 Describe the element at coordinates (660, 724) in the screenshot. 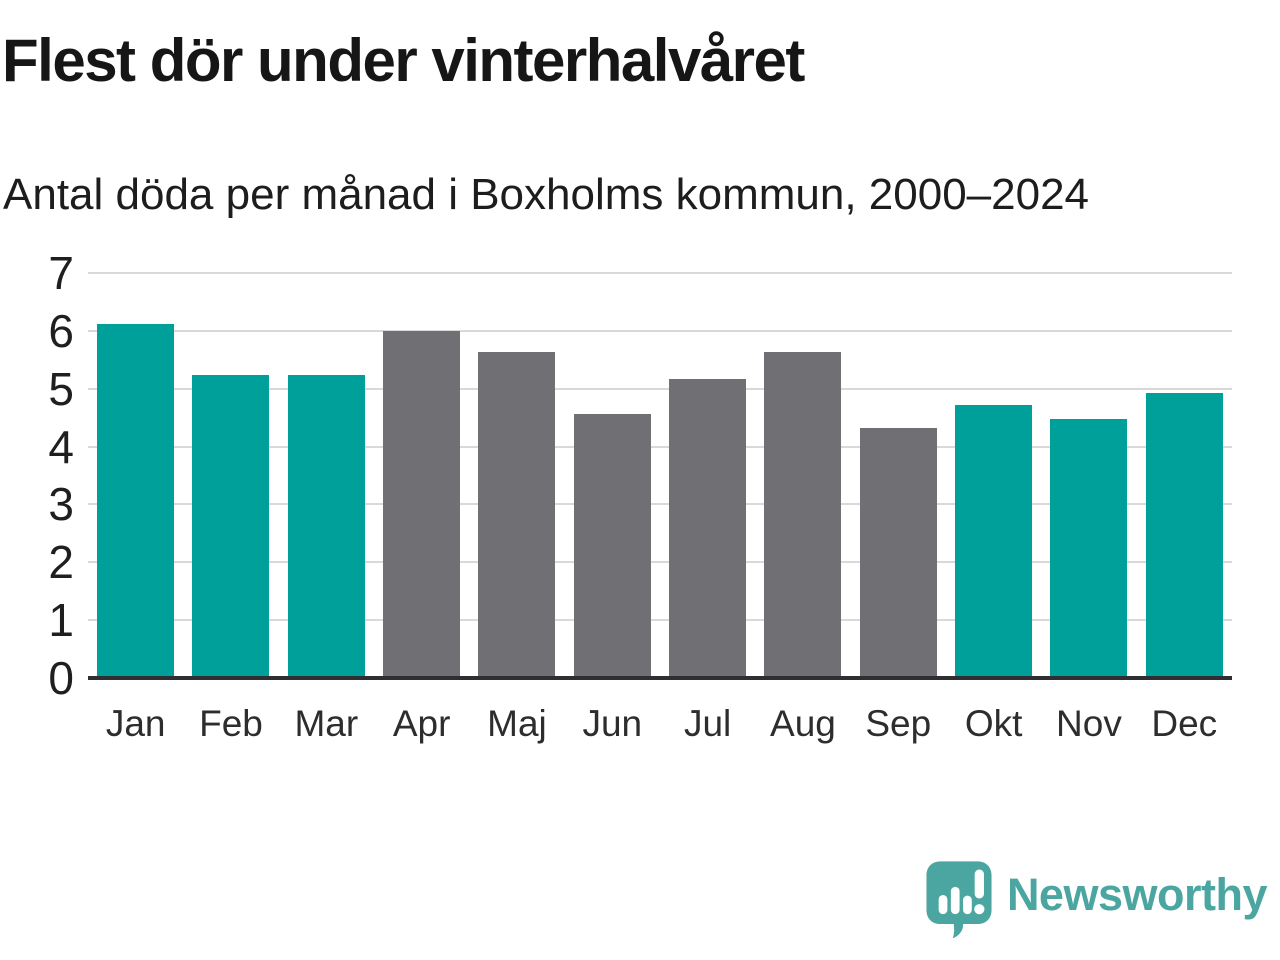

I see `x-axis-labels: Jan Feb Mar Apr Maj Jun Jul Aug Sep Okt Nov Dec` at that location.